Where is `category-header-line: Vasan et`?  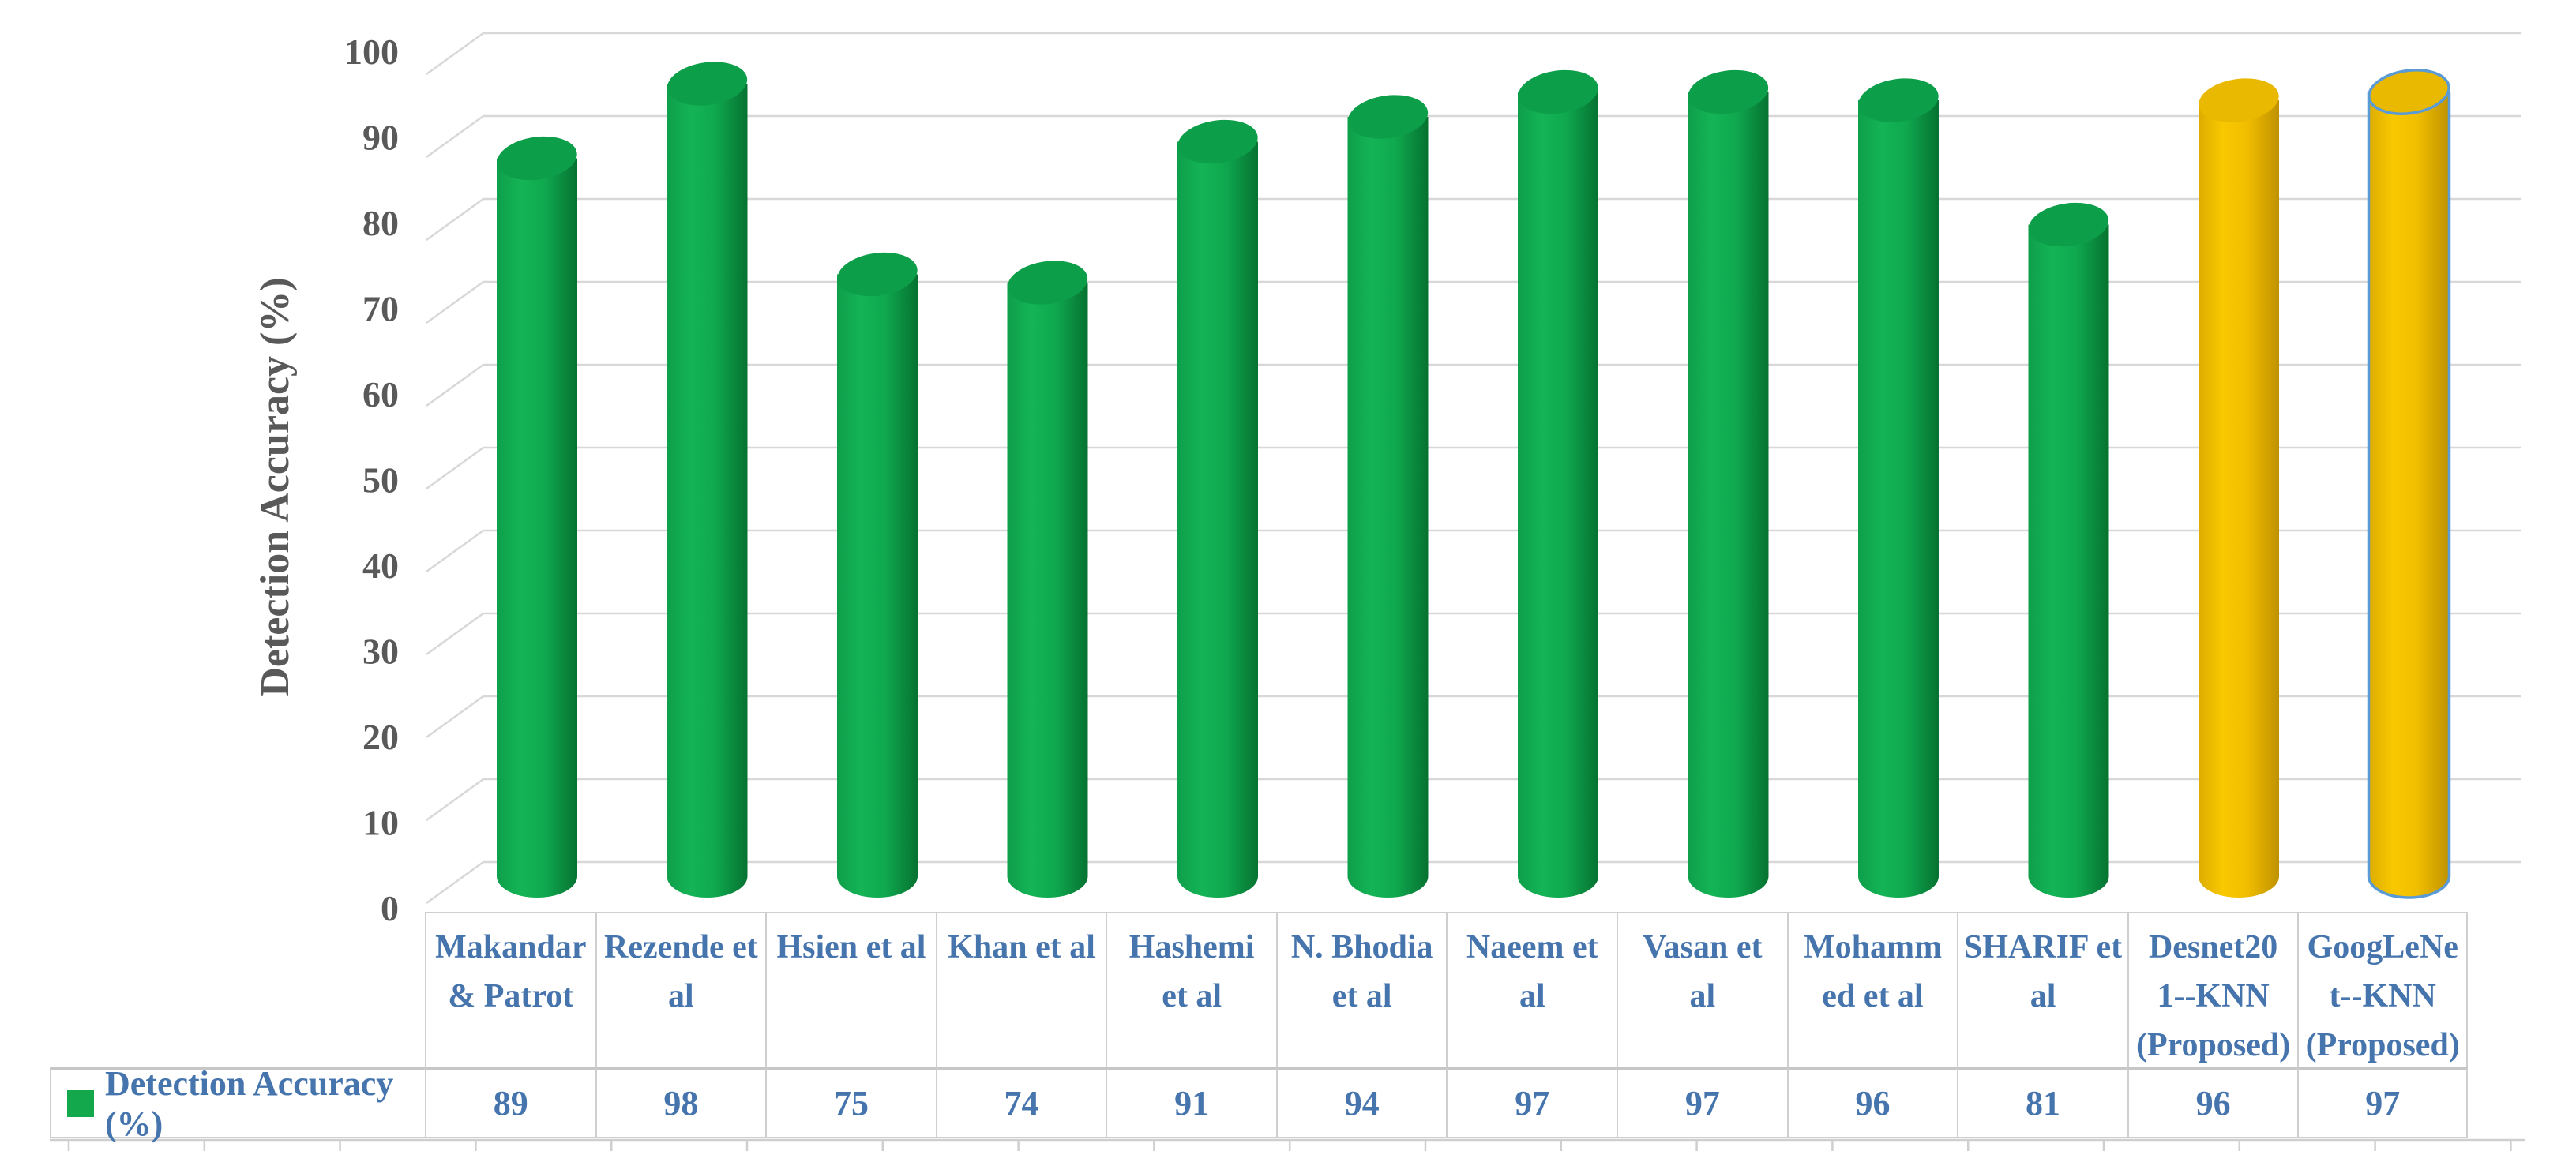 category-header-line: Vasan et is located at coordinates (1703, 947).